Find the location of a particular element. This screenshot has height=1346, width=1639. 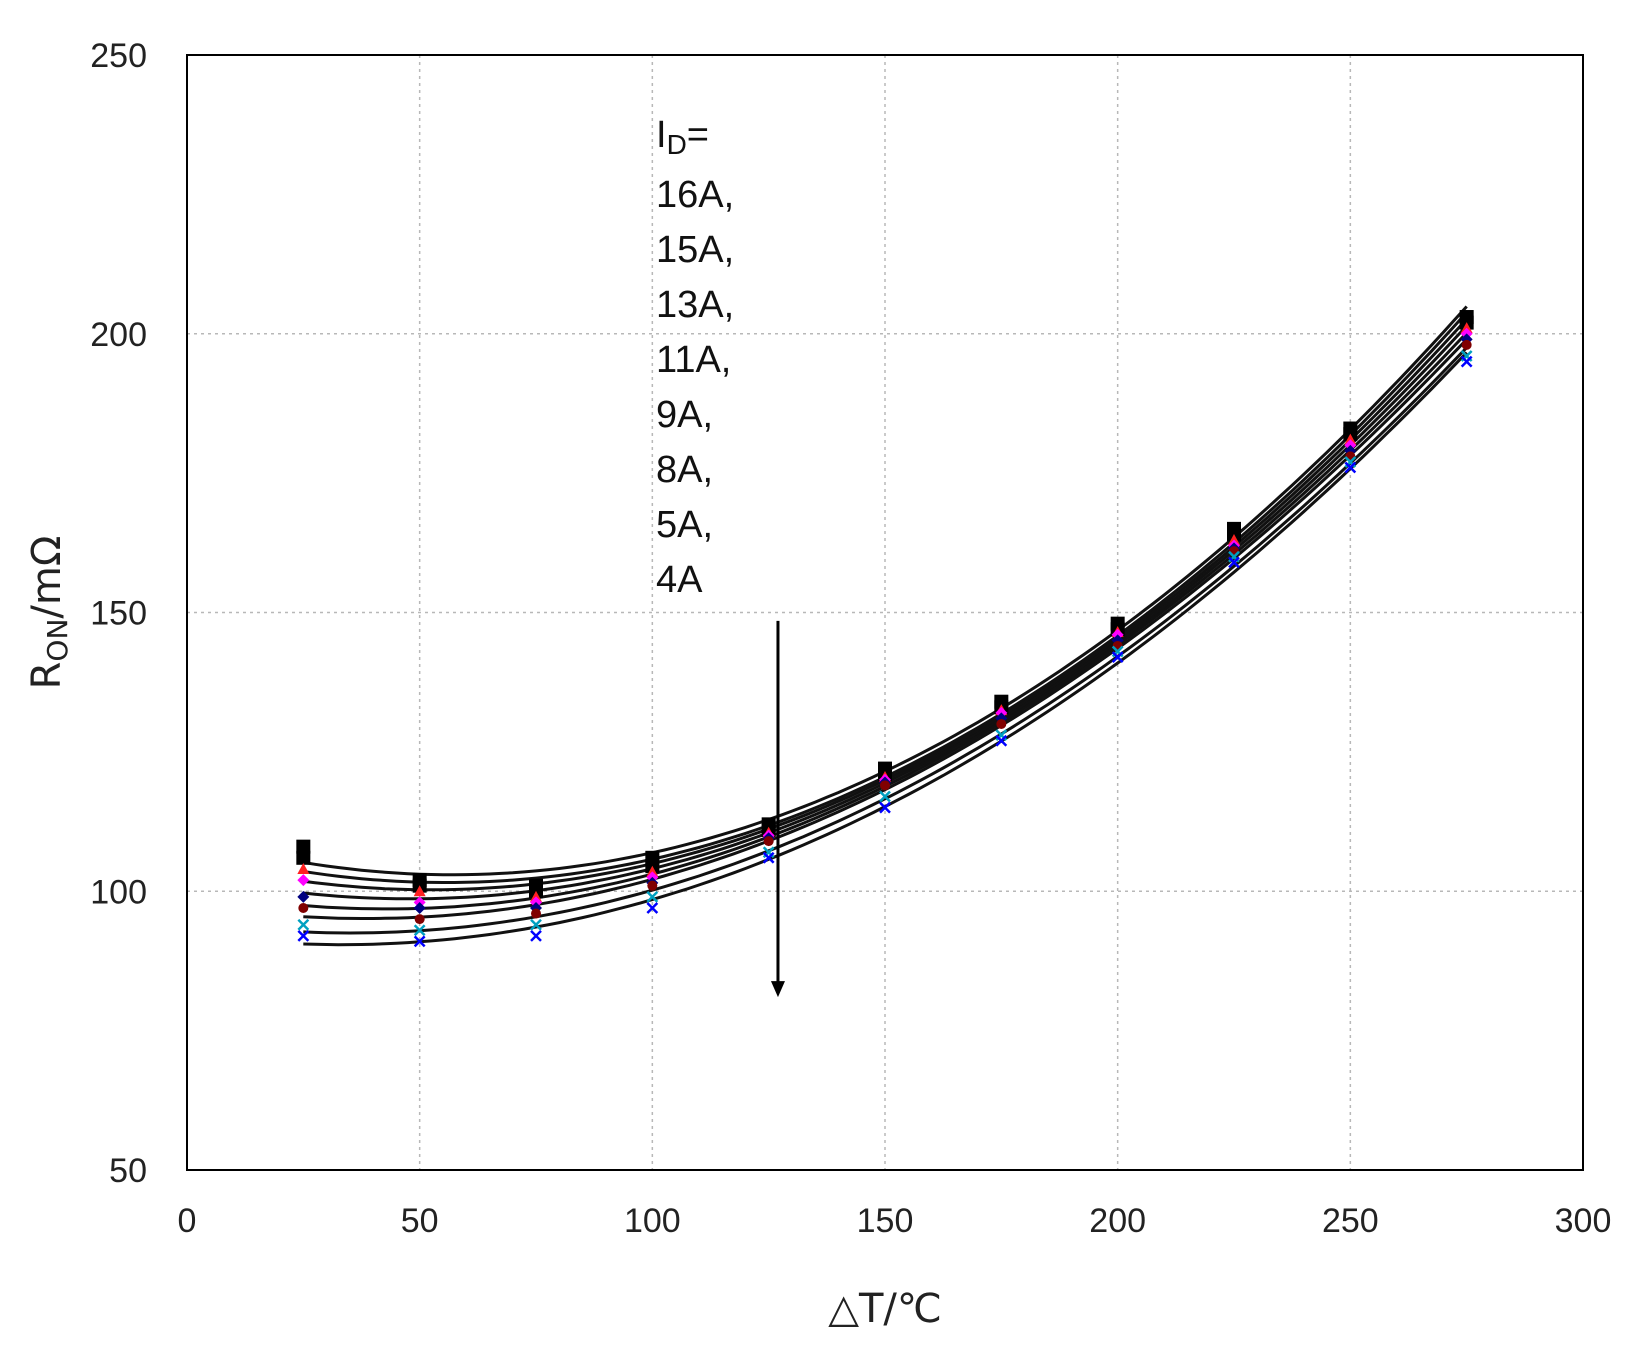

current-annotation: ID= 16A, 15A, 13A, 11A, 9A, 8A, 5A, 4A is located at coordinates (695, 357).